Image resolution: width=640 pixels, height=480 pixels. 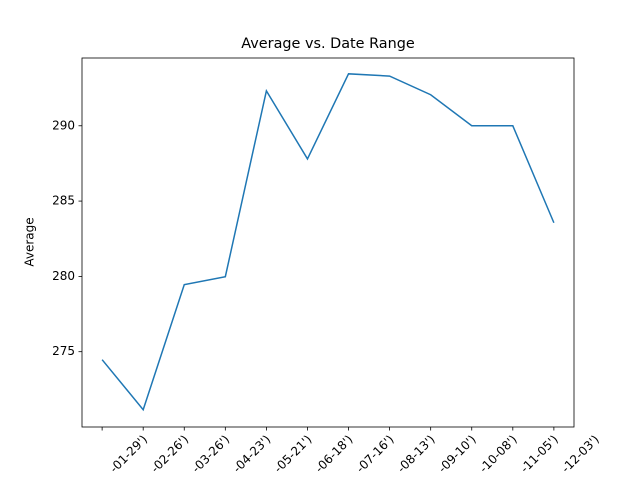 What do you see at coordinates (30, 241) in the screenshot?
I see `y-axis-label: Average` at bounding box center [30, 241].